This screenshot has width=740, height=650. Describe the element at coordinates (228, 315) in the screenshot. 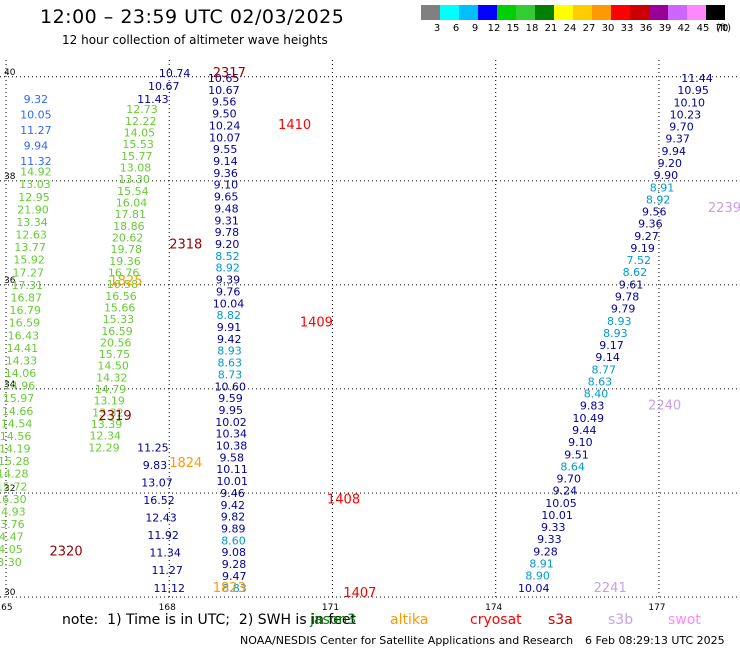

I see `wave-height-point: 8.82` at that location.